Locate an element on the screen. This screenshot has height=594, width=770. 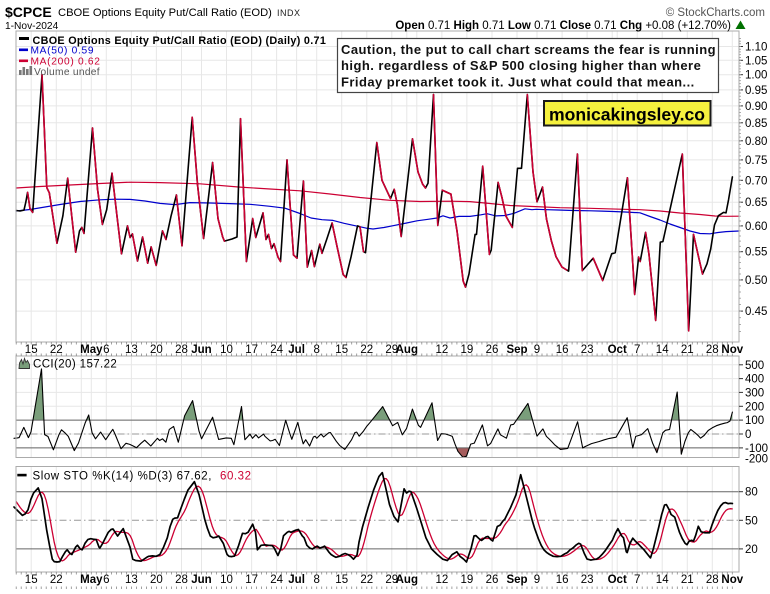
svg-text: 1-Nov-2024 is located at coordinates (32, 26).